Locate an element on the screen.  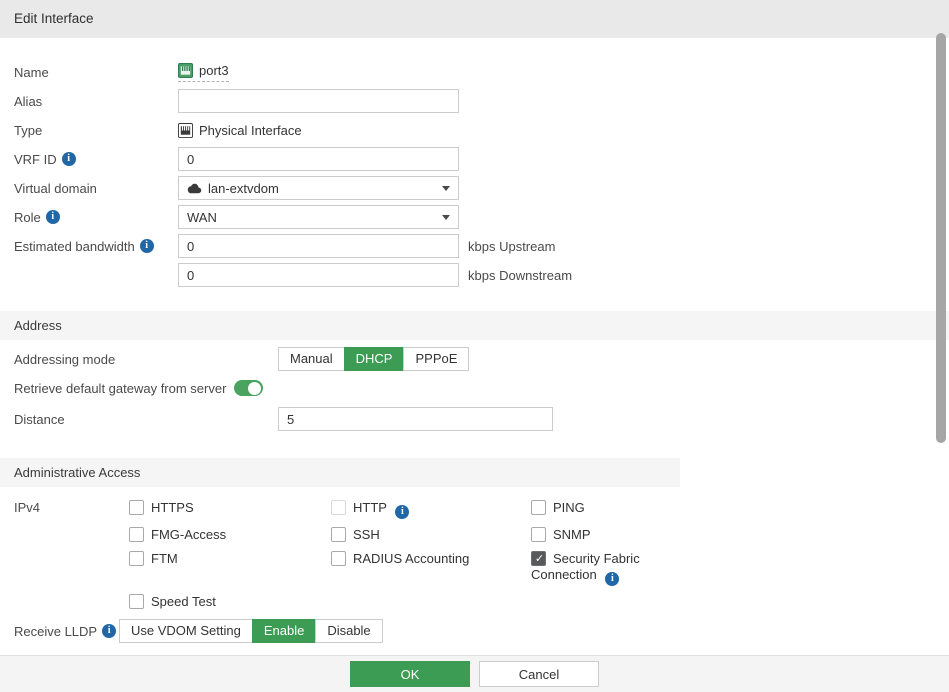
checkbox-label: SSH is located at coordinates (366, 534).